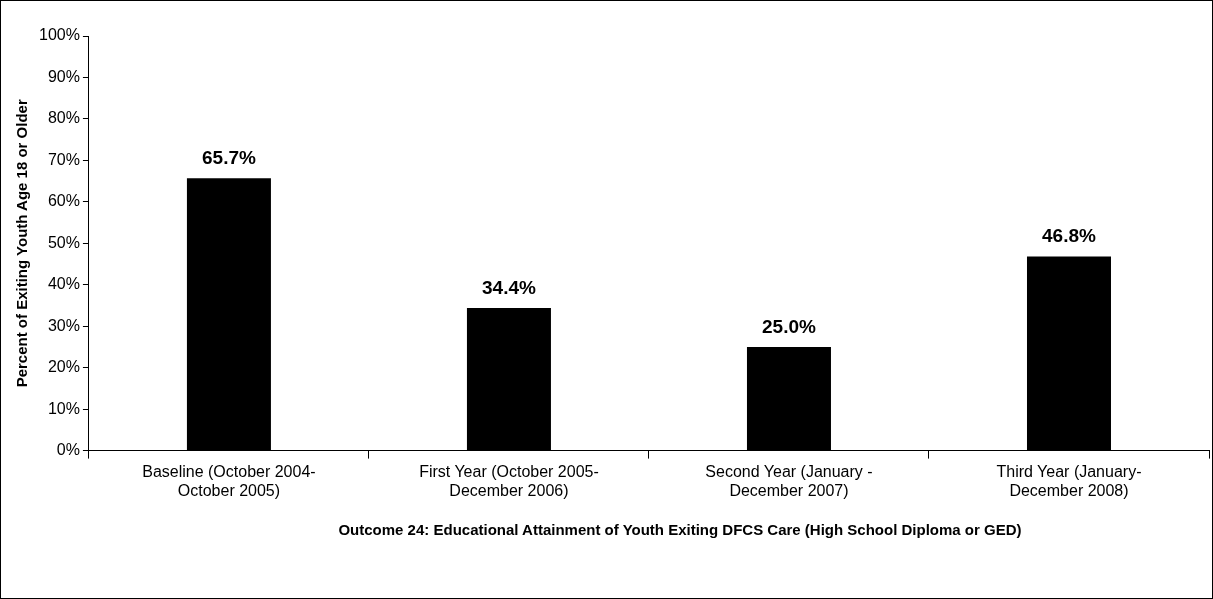  Describe the element at coordinates (229, 480) in the screenshot. I see `x-tick-label: Baseline (October 2004-October 2005)` at that location.